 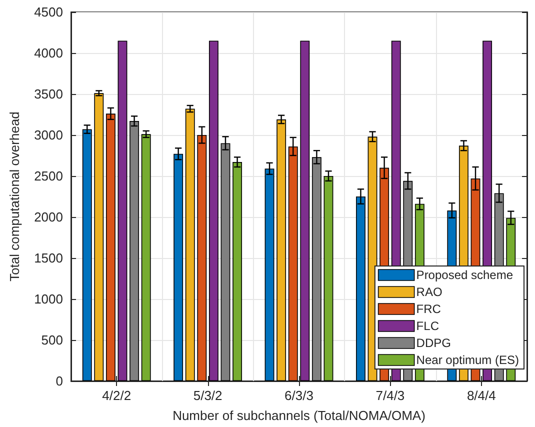 What do you see at coordinates (48, 94) in the screenshot?
I see `y-tick-label: 3500` at bounding box center [48, 94].